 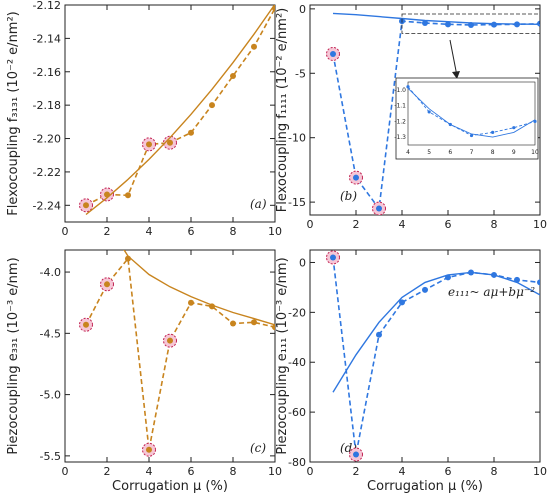 What do you see at coordinates (400, 90) in the screenshot?
I see `inset-y-tick-label: -1.0` at bounding box center [400, 90].